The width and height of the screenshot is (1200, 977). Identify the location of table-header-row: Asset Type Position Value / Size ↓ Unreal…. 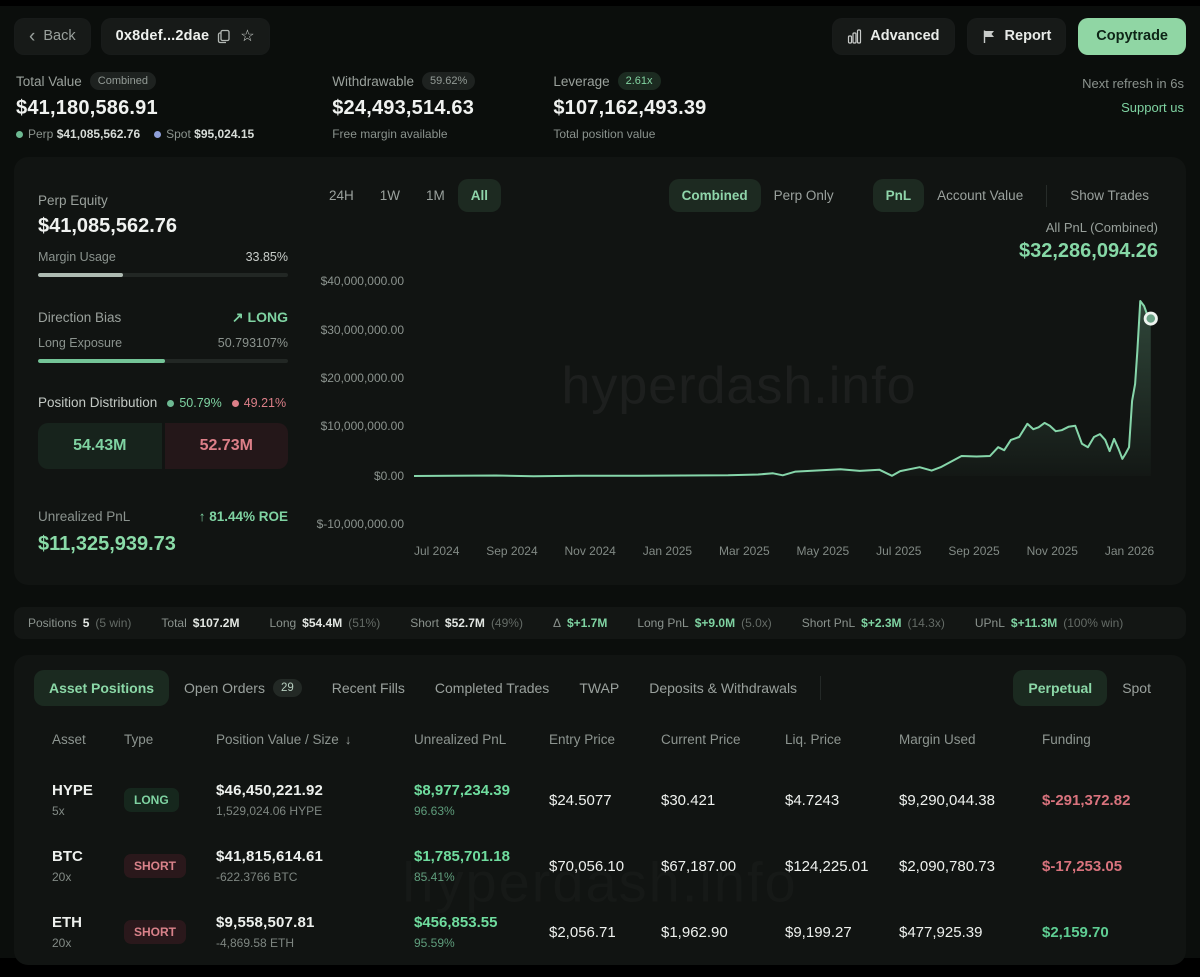
(609, 739).